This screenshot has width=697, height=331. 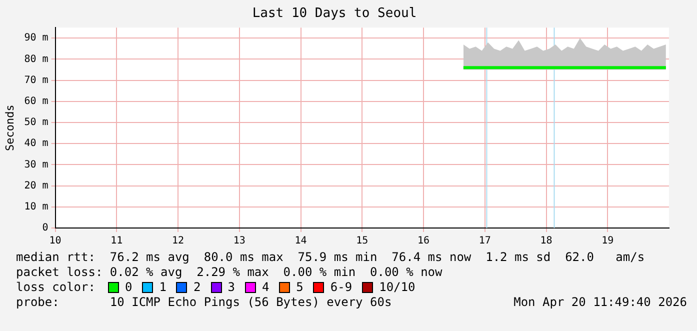 I want to click on y-tick-label: 80 m, so click(x=36, y=59).